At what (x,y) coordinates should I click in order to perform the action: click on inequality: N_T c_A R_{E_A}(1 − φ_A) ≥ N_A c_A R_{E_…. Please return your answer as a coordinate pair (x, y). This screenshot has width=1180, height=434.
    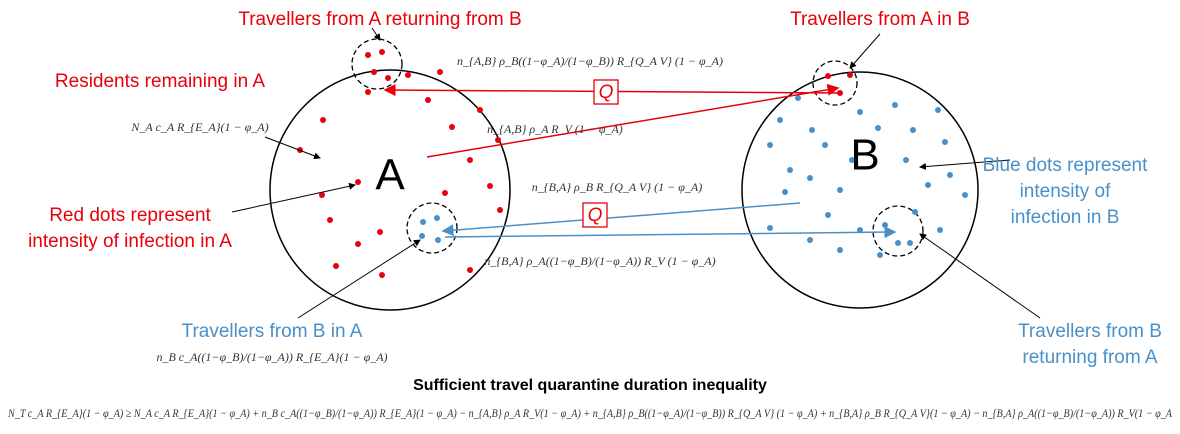
    Looking at the image, I should click on (589, 413).